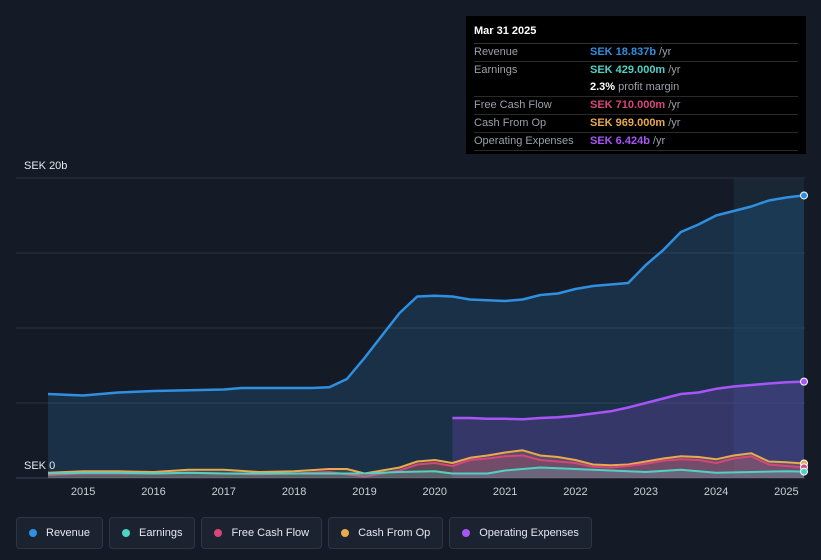  I want to click on legend-label: Earnings, so click(161, 533).